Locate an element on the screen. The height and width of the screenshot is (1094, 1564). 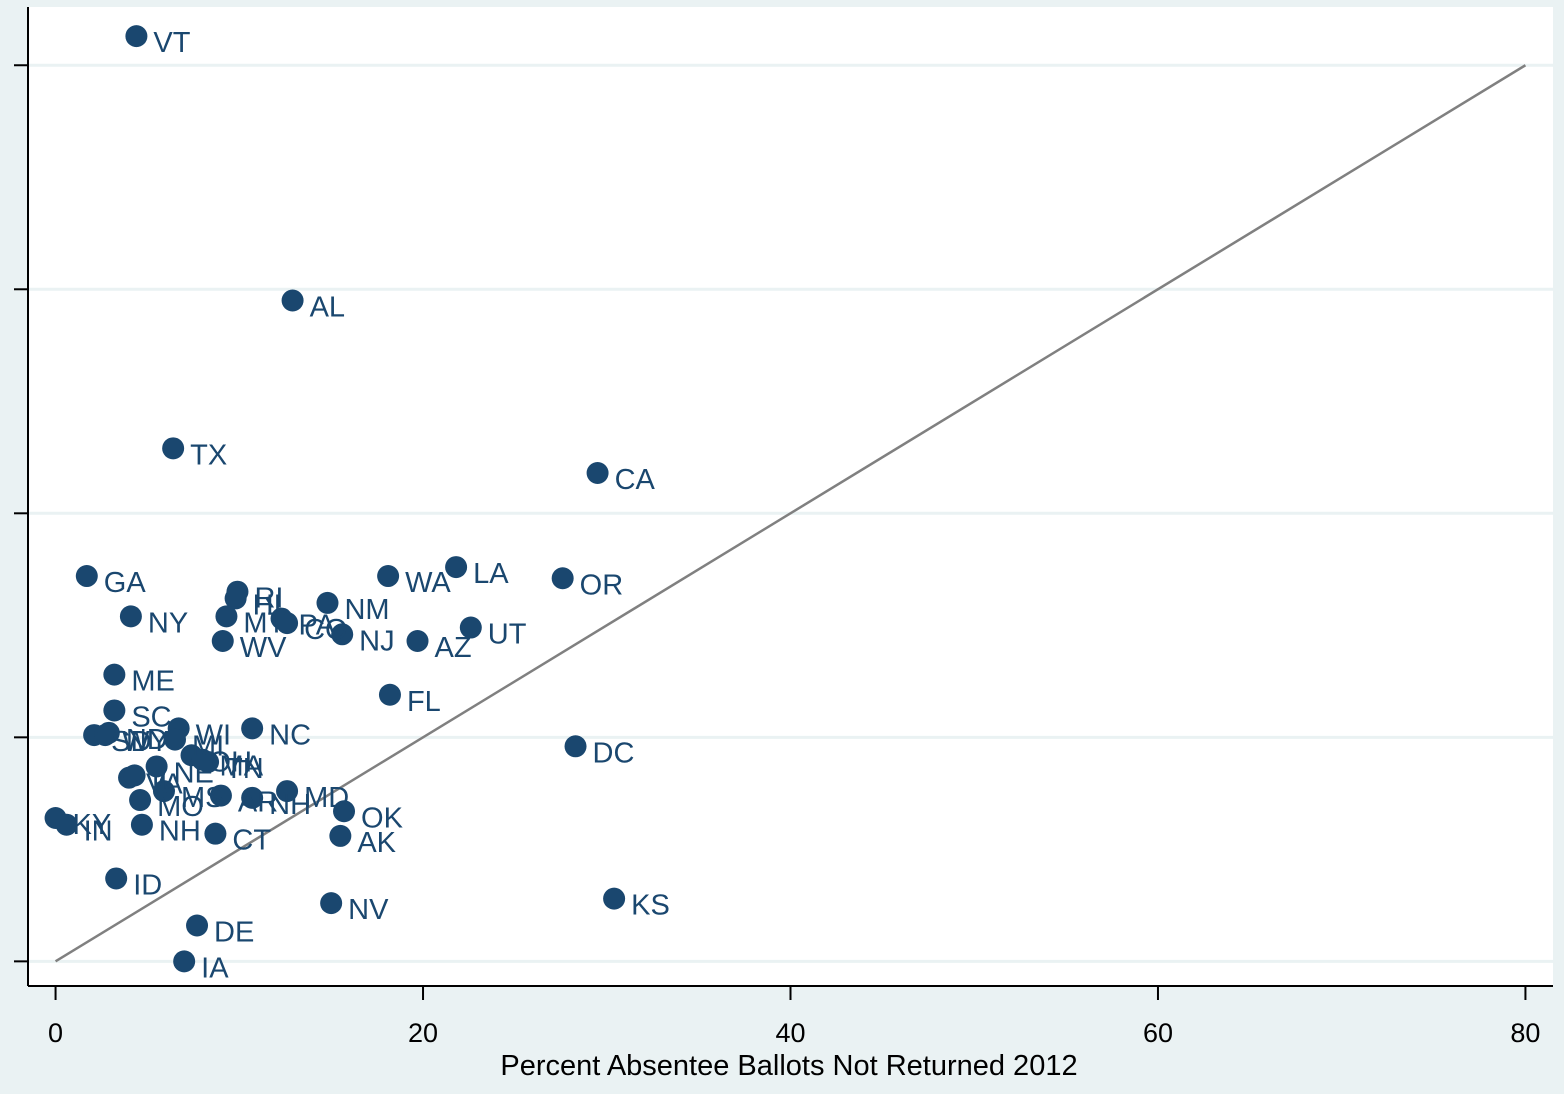
point-label: IN is located at coordinates (98, 832).